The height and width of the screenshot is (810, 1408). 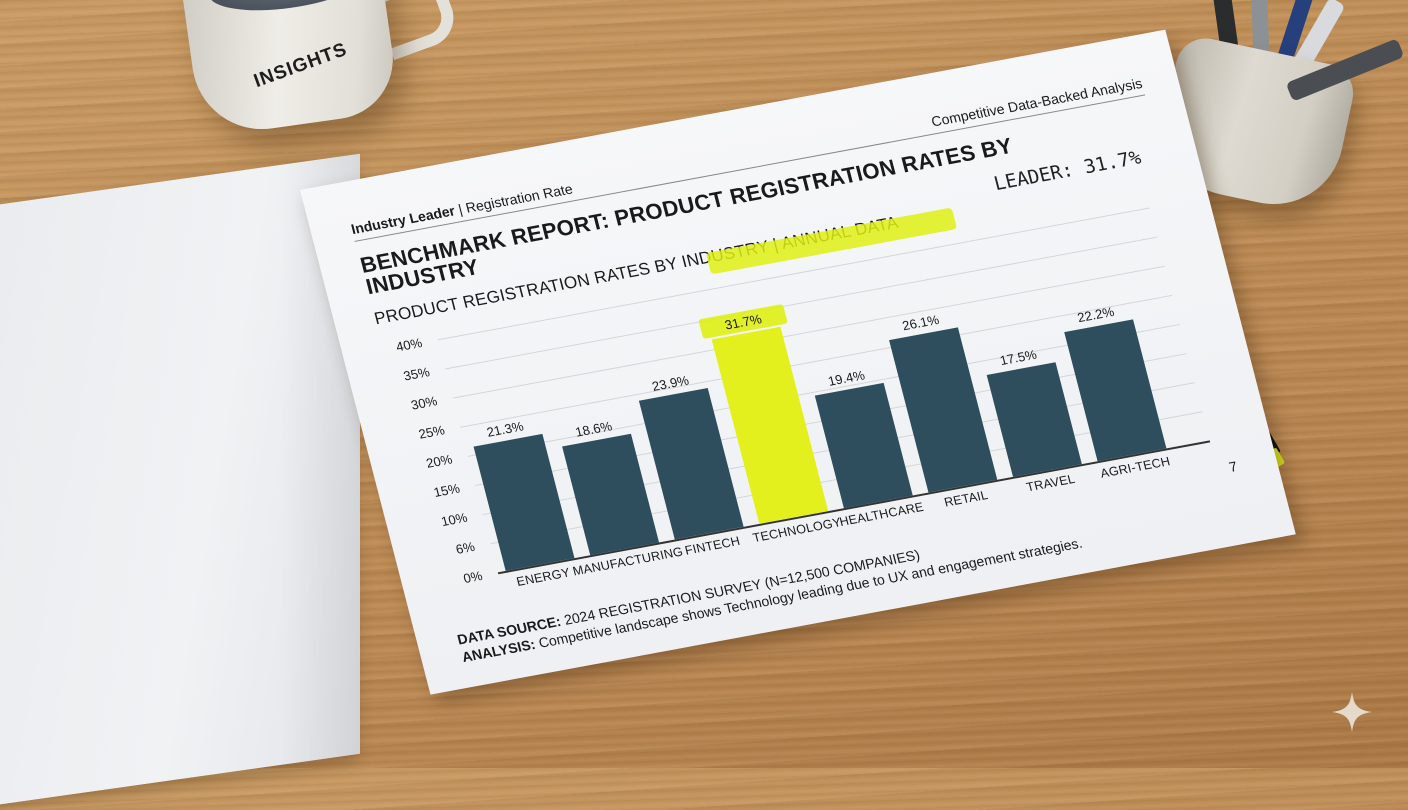 I want to click on y-tick-label: 10%, so click(x=454, y=519).